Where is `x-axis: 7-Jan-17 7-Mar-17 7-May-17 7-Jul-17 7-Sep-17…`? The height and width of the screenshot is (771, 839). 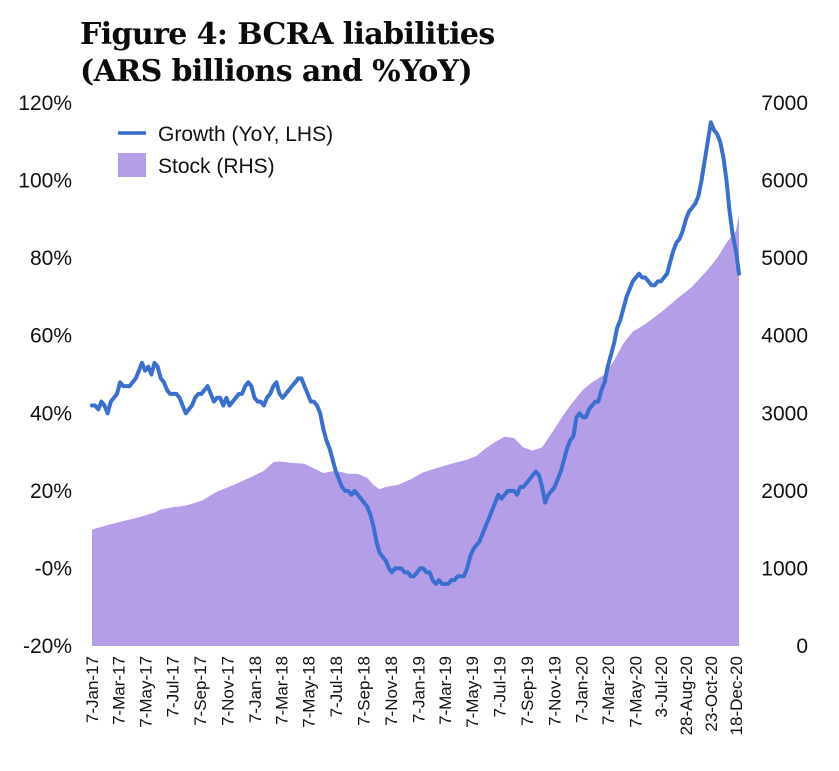
x-axis: 7-Jan-17 7-Mar-17 7-May-17 7-Jul-17 7-Sep-17… is located at coordinates (414, 695).